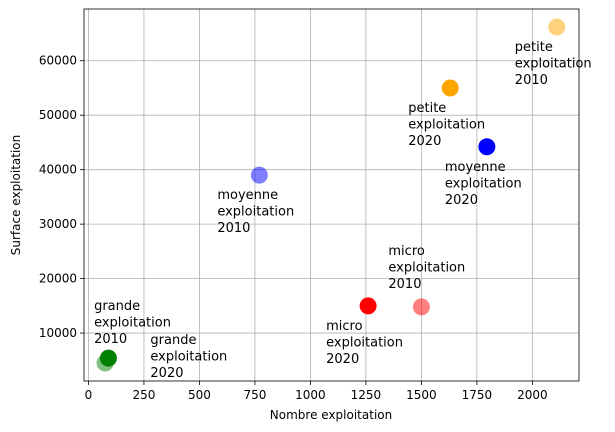 This screenshot has width=615, height=432. Describe the element at coordinates (58, 224) in the screenshot. I see `y-tick-label: 30000` at that location.